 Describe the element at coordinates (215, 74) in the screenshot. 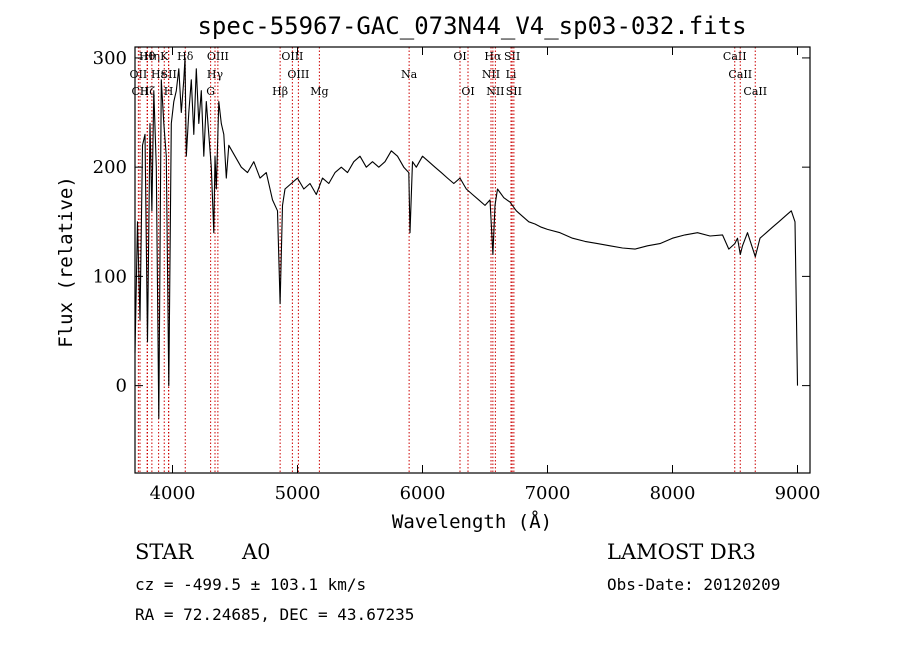

I see `line-marker-label-11: Hγ` at that location.